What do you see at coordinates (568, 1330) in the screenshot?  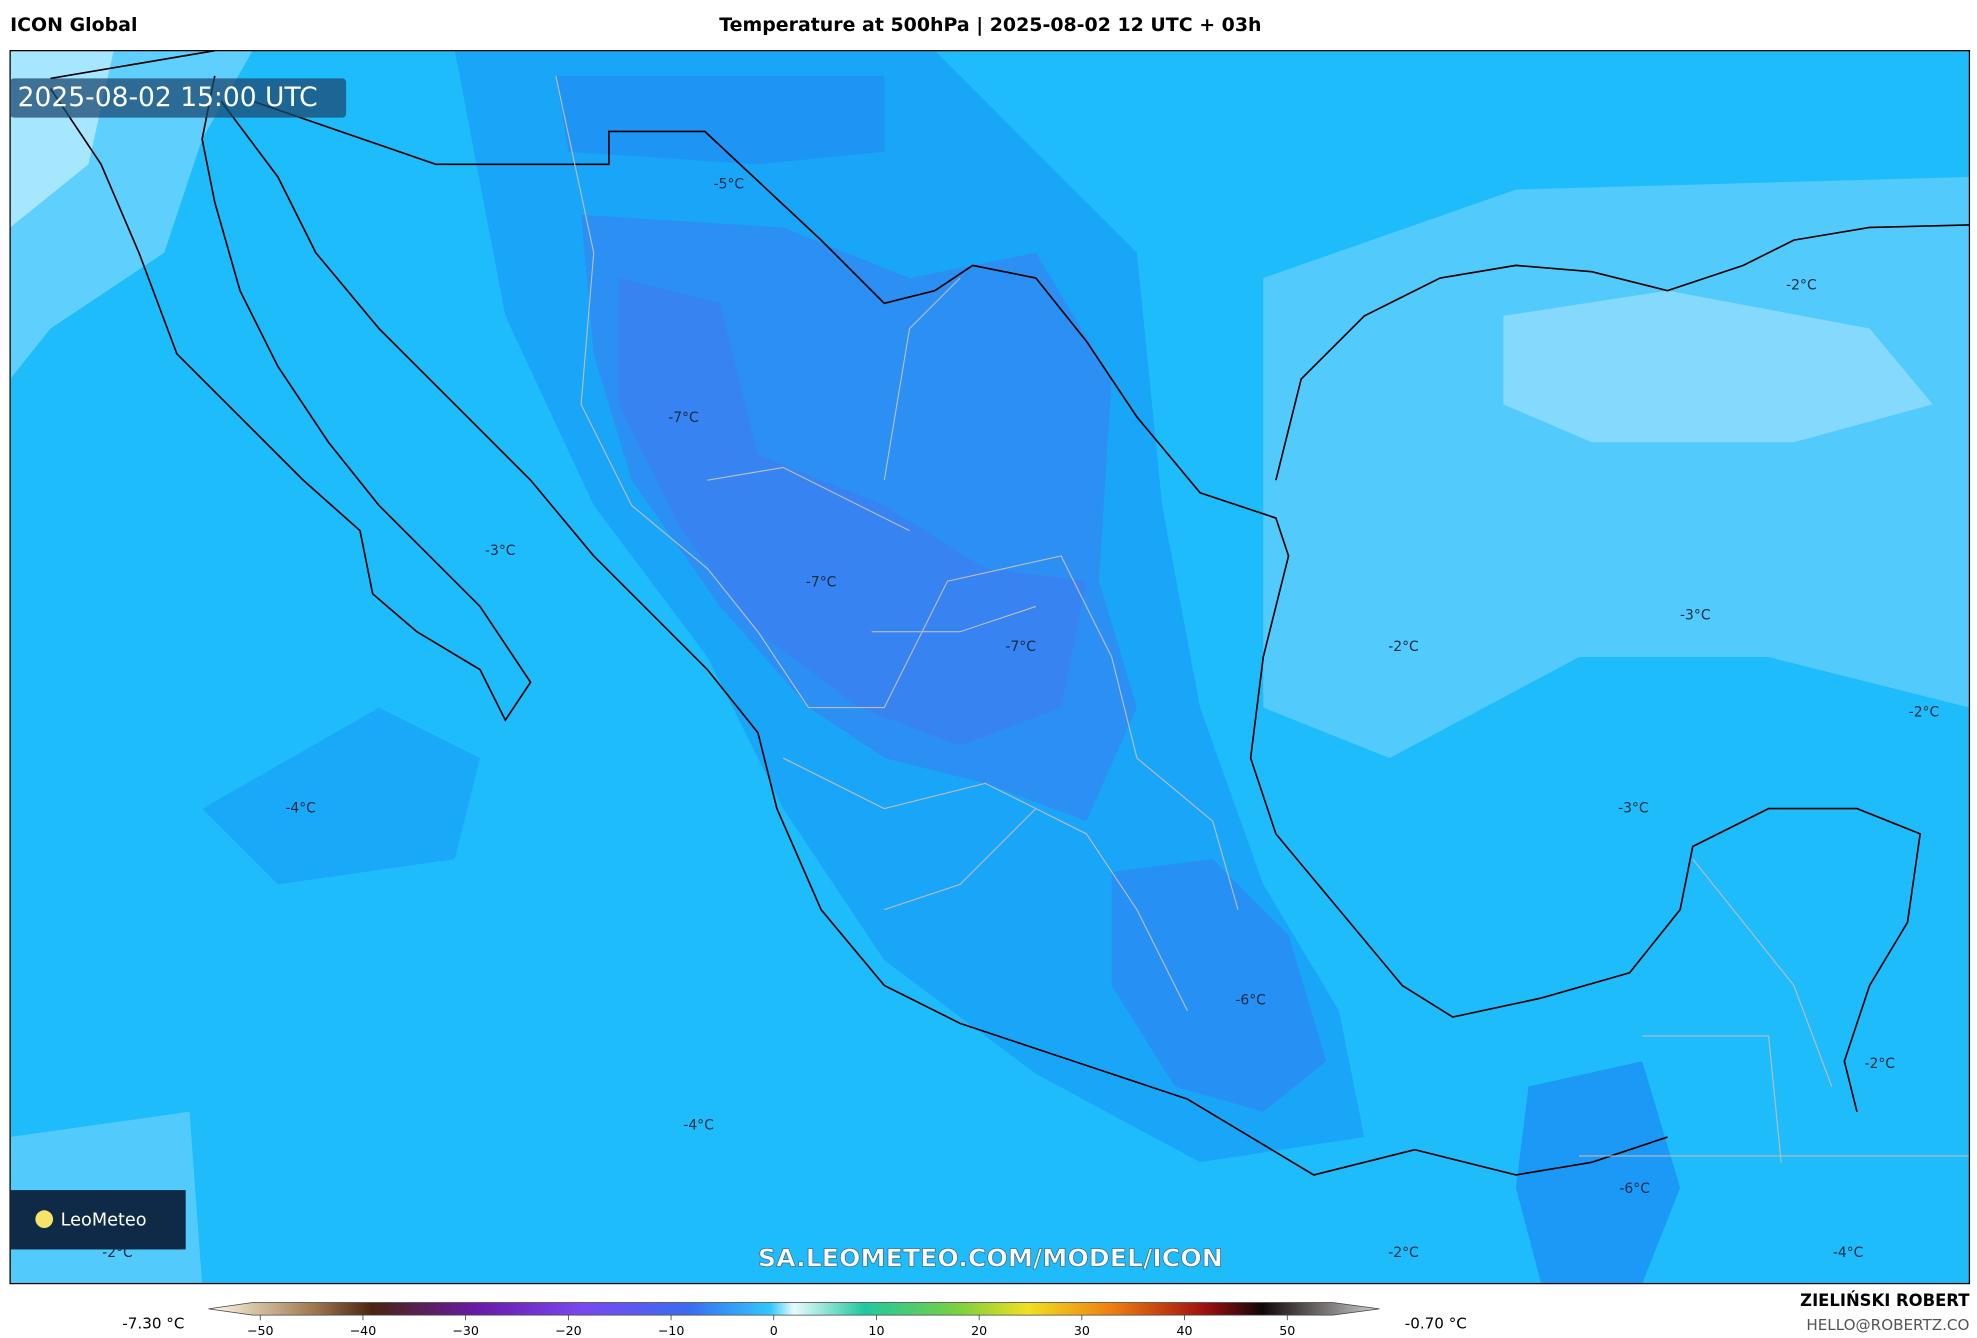 I see `colorbar-tick-label: −20` at bounding box center [568, 1330].